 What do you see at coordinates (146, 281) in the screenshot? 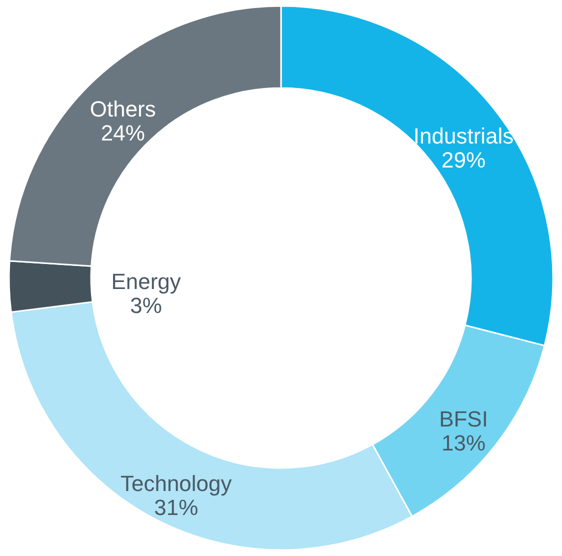
I see `slice-label: Energy` at bounding box center [146, 281].